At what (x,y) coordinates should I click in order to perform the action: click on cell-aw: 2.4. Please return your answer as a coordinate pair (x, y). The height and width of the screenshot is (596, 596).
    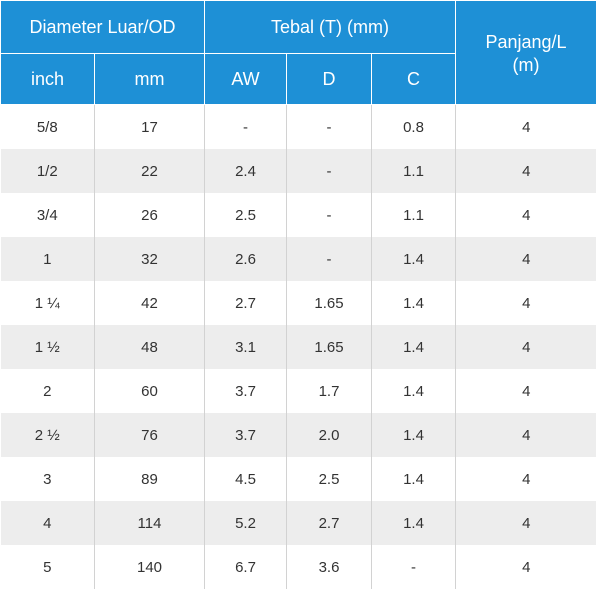
    Looking at the image, I should click on (245, 171).